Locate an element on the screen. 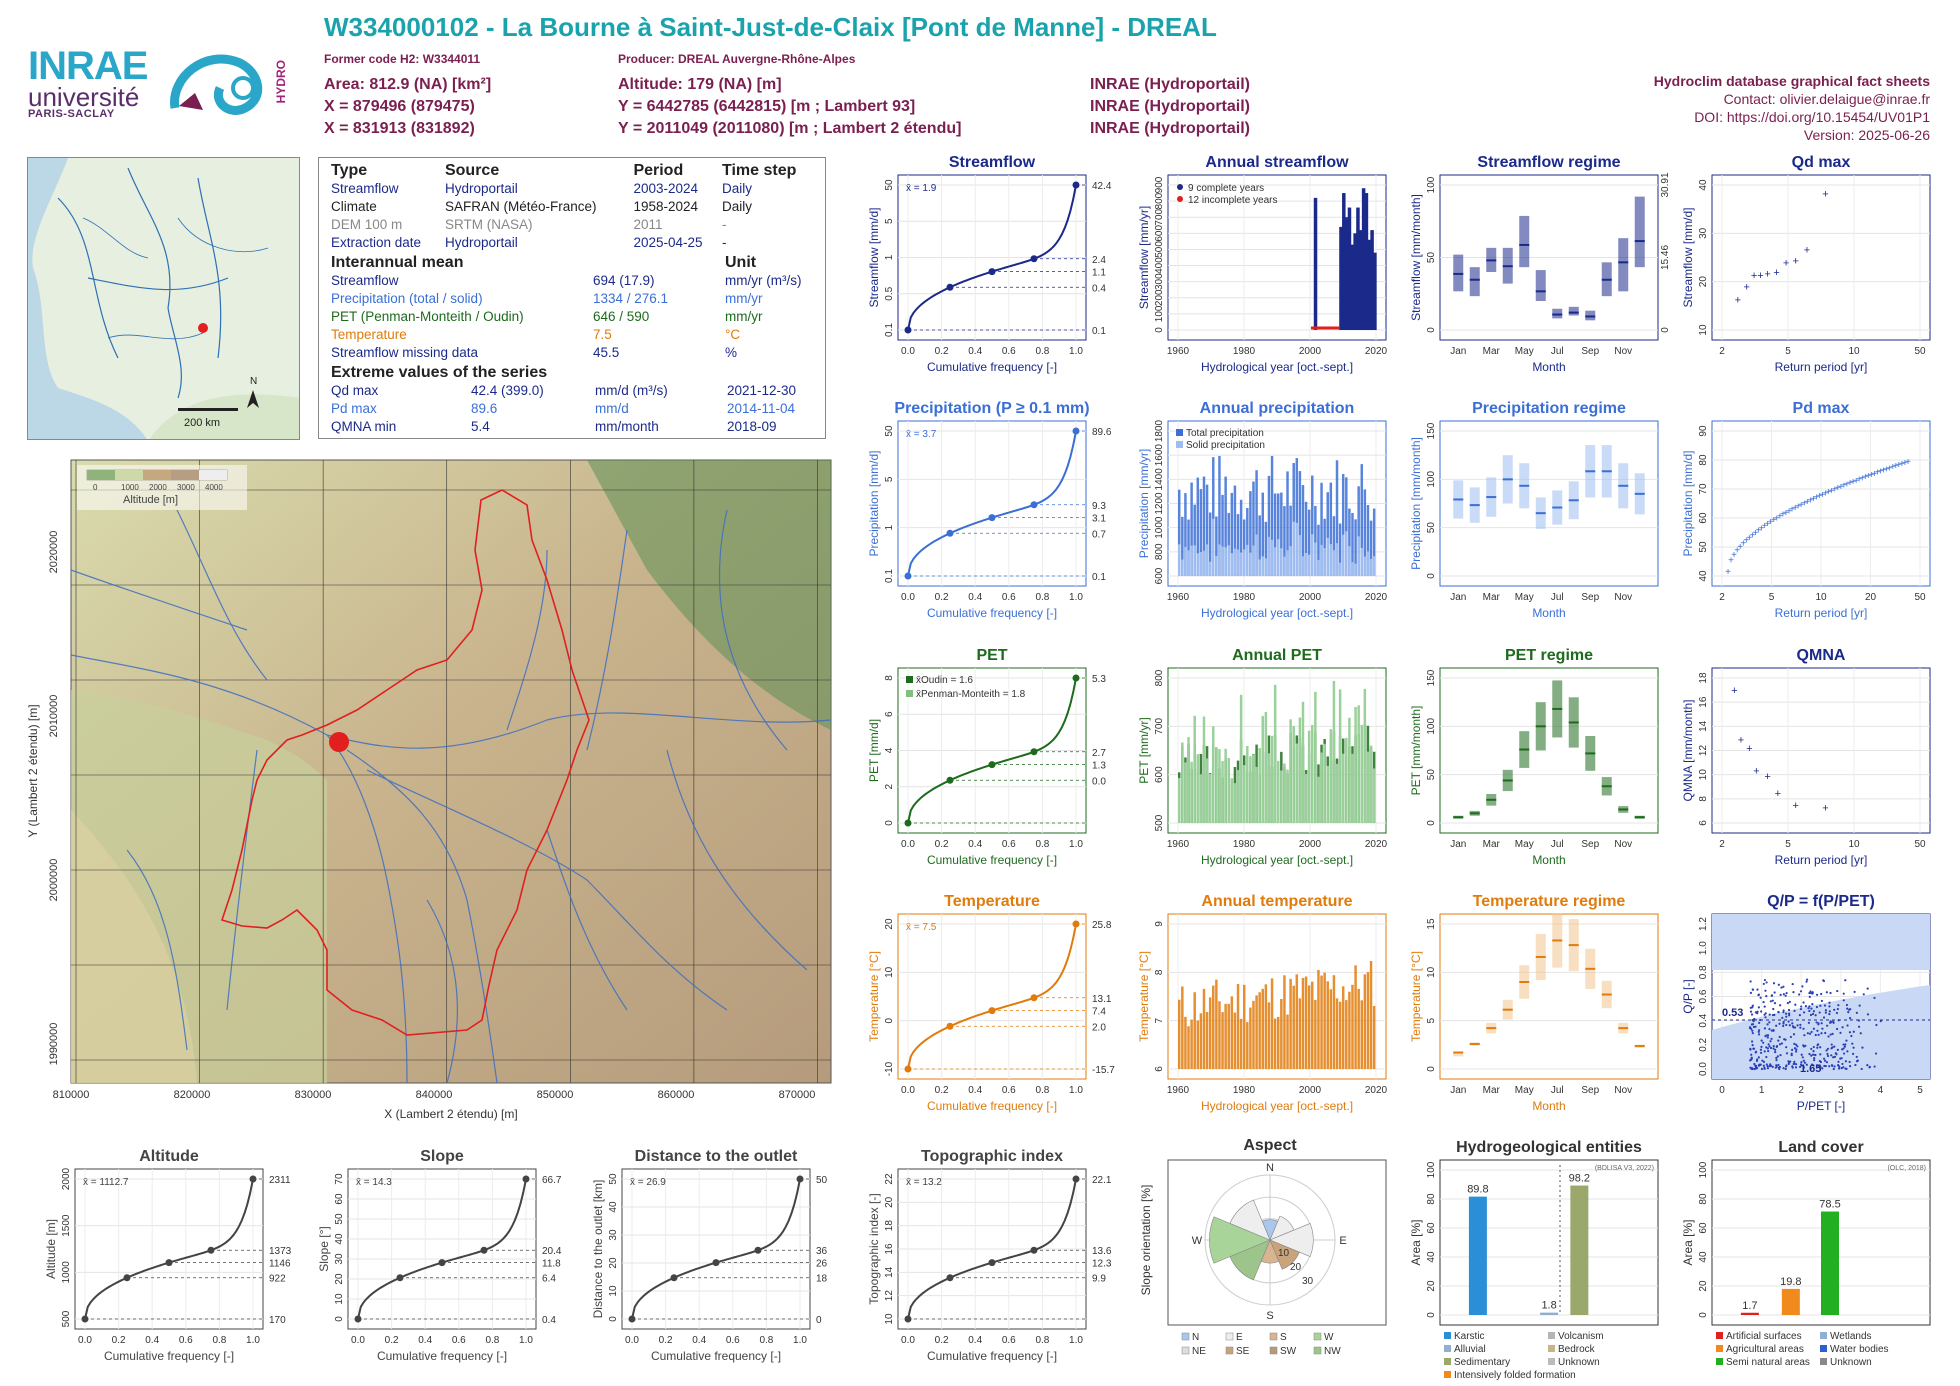  annual_pet-ytick: 700 is located at coordinates (1159, 726).